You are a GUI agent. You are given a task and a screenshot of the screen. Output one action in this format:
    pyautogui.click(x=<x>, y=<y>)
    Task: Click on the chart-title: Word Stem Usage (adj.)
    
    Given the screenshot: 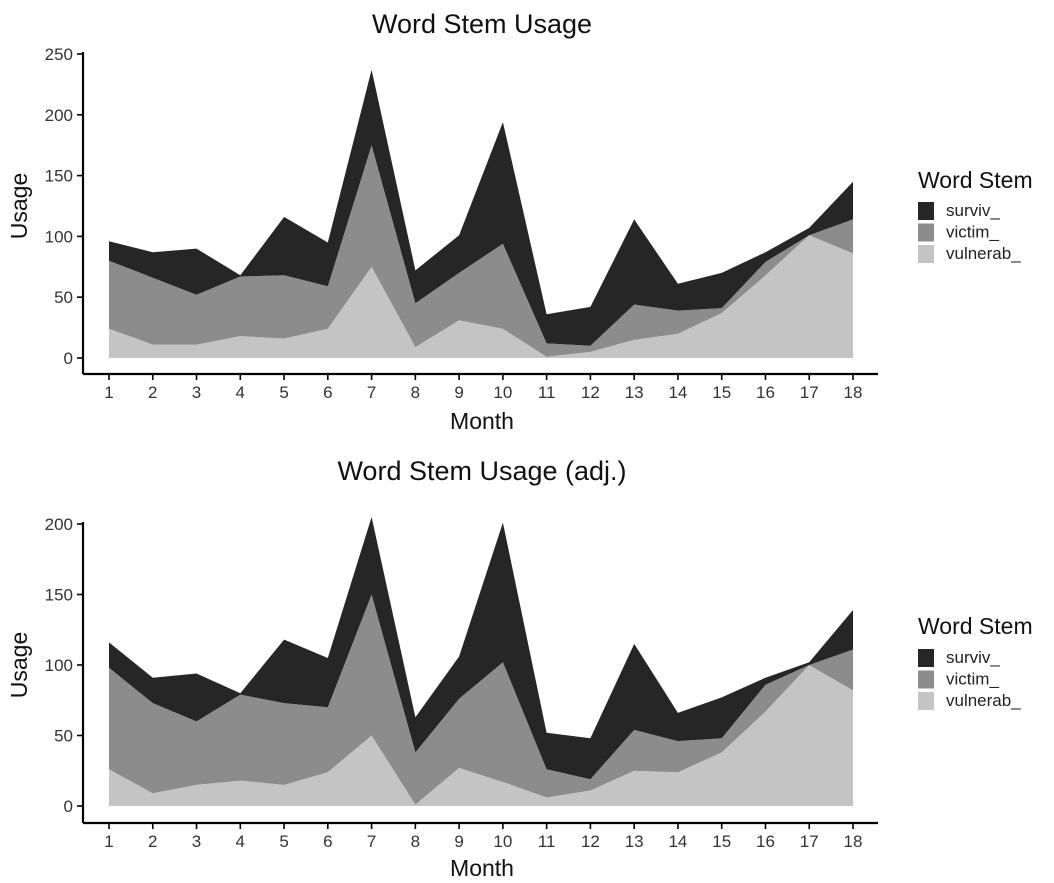 What is the action you would take?
    pyautogui.click(x=481, y=471)
    